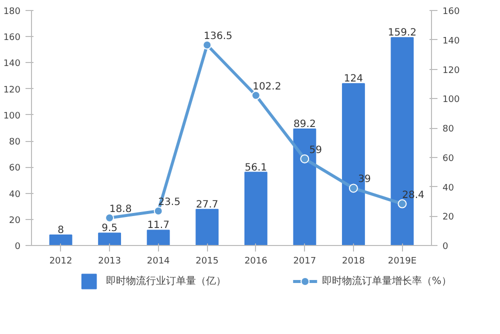 The height and width of the screenshot is (334, 500). What do you see at coordinates (61, 230) in the screenshot?
I see `data-label: 8` at bounding box center [61, 230].